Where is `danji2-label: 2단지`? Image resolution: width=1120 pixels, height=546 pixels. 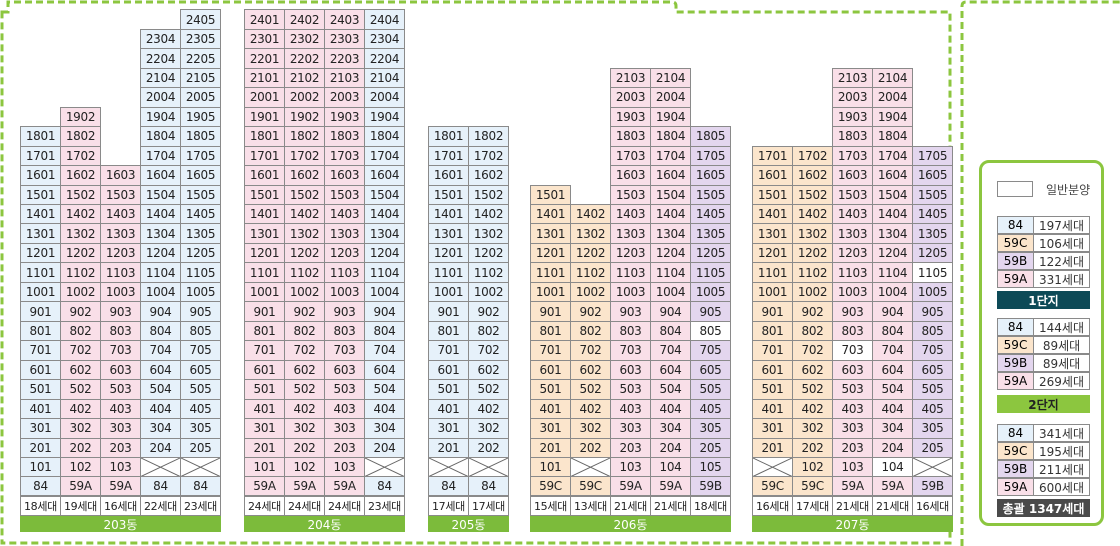 danji2-label: 2단지 is located at coordinates (1043, 404).